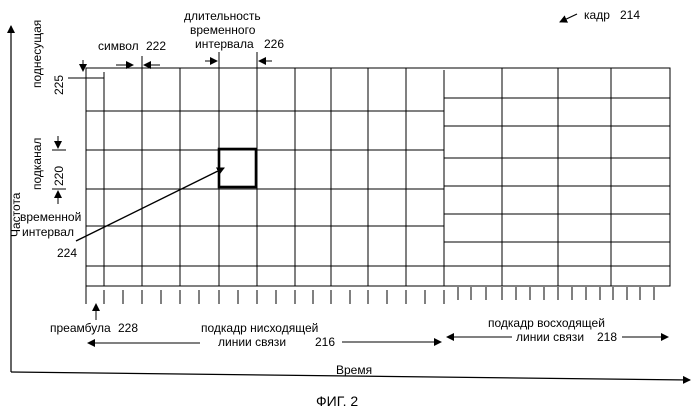 This screenshot has width=699, height=419. I want to click on slot-duration-line3: интервала, so click(224, 44).